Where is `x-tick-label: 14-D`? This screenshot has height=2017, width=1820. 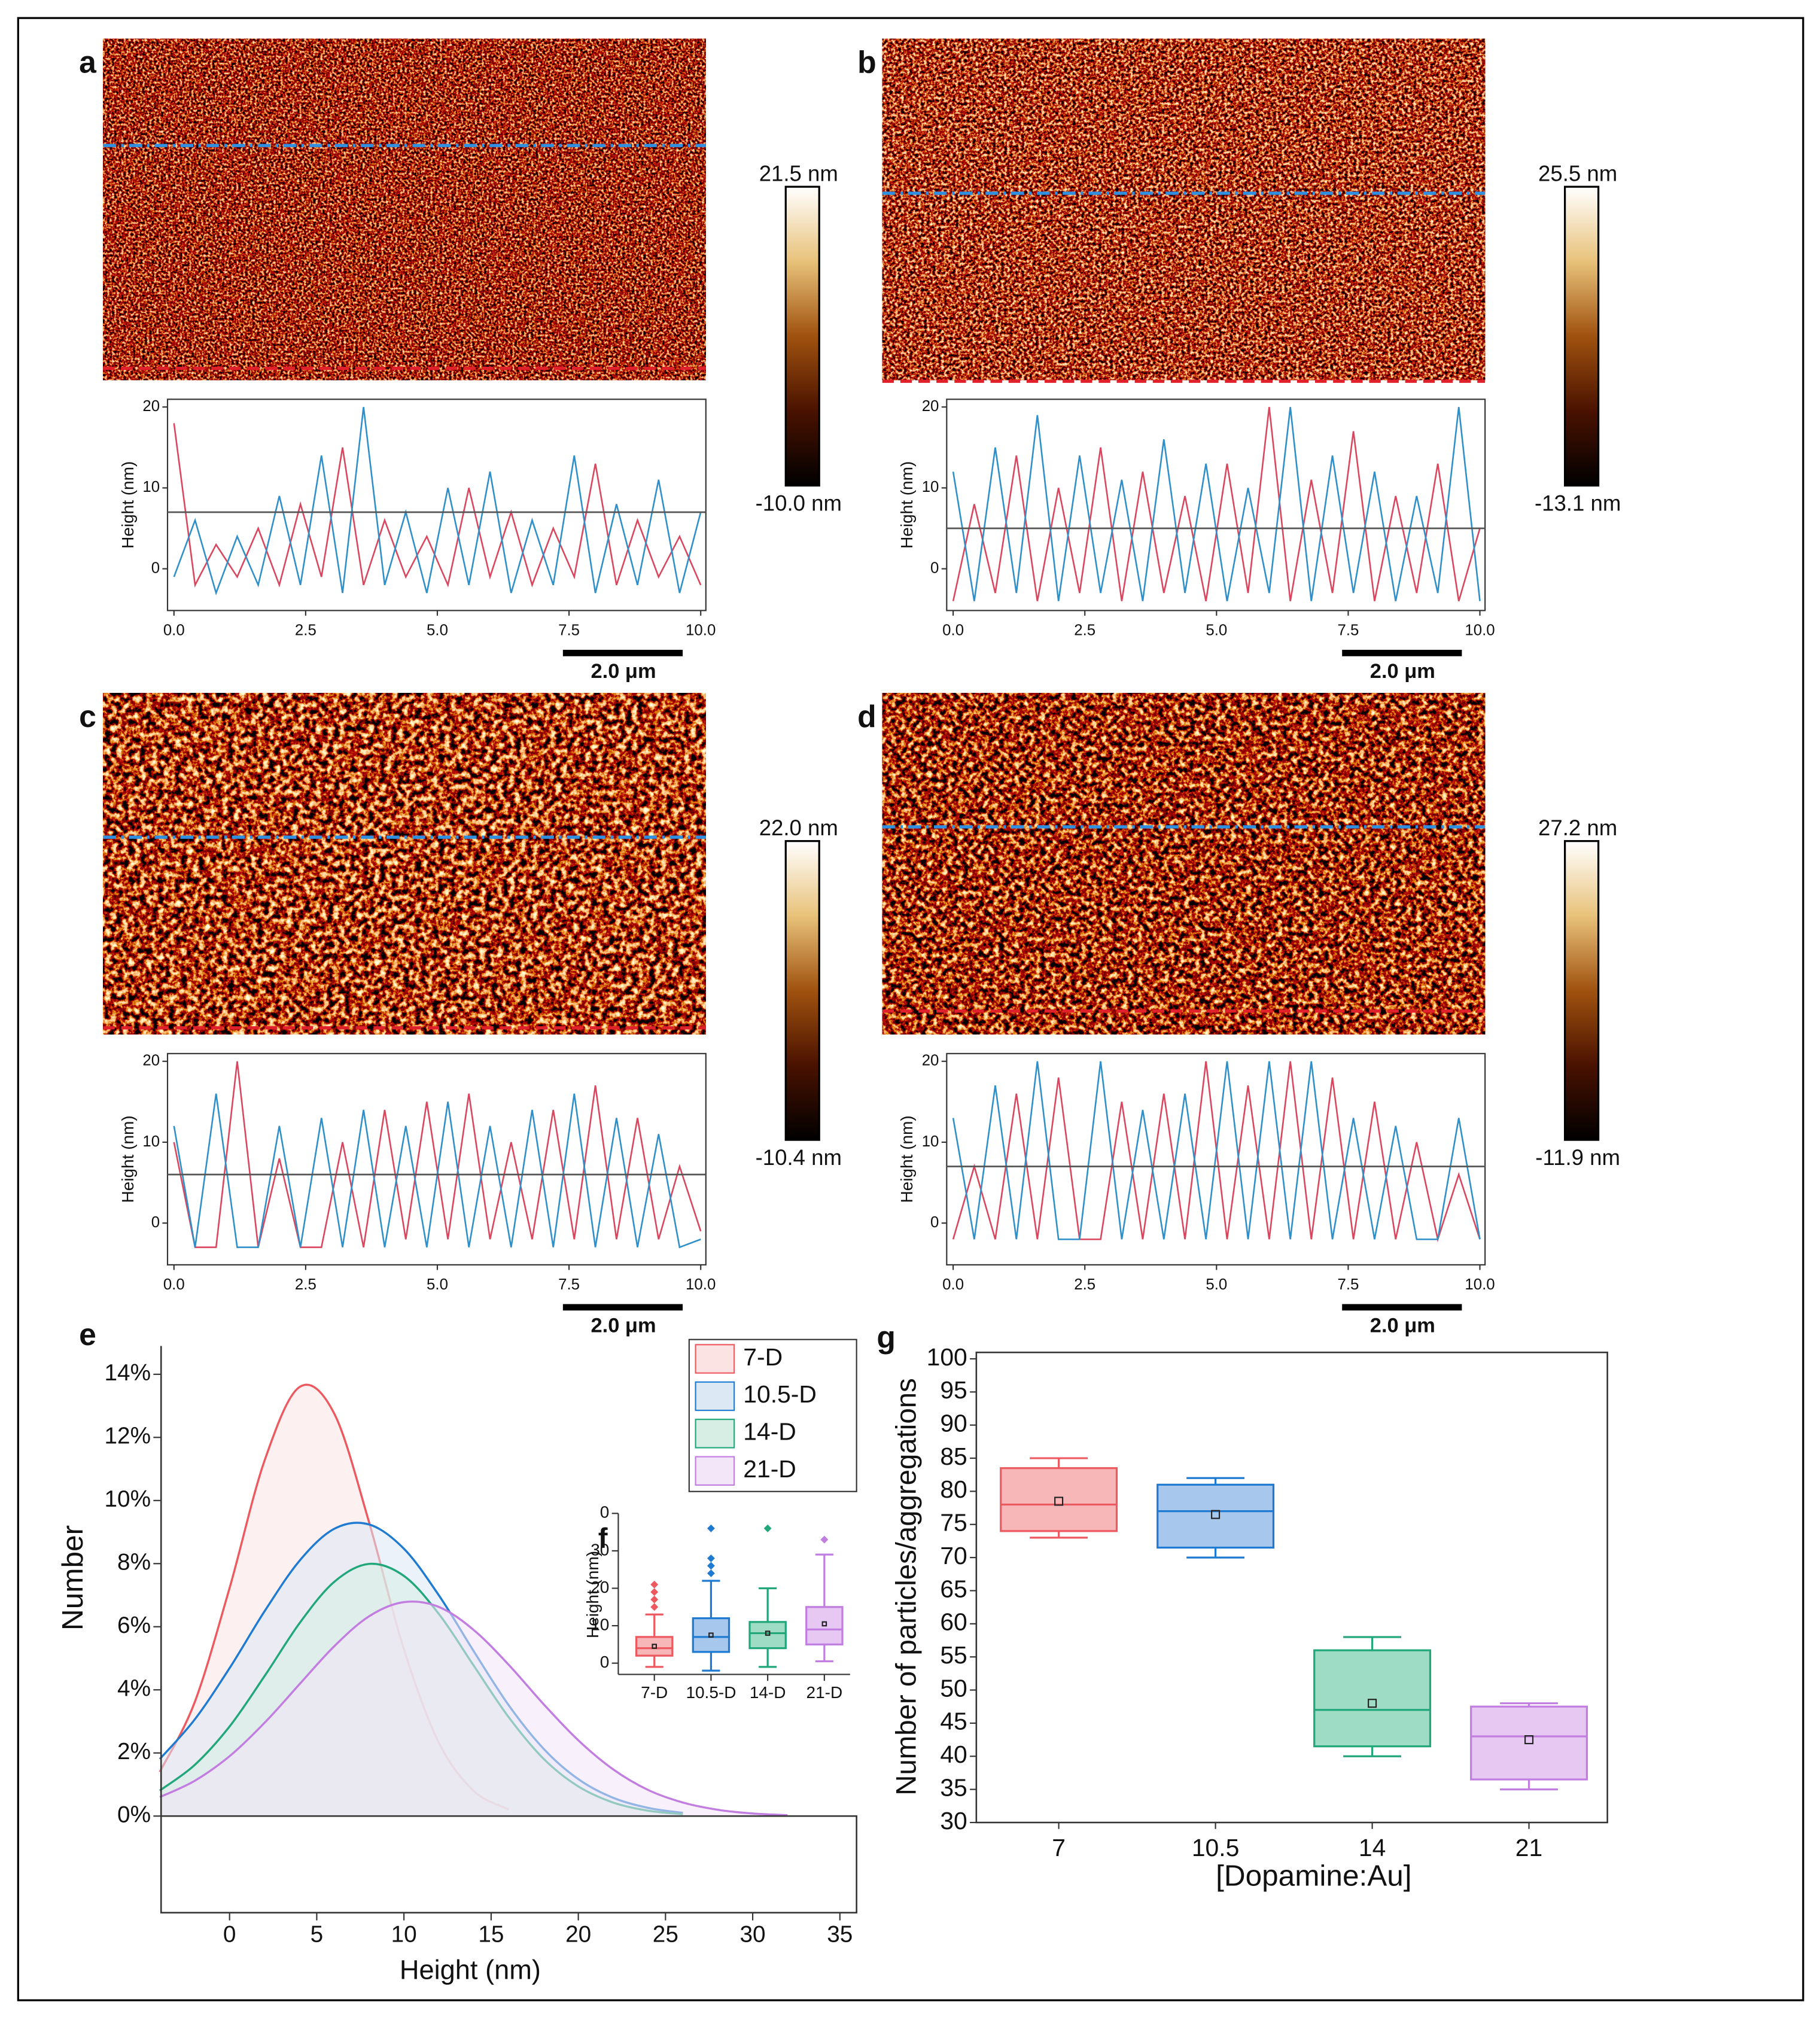
x-tick-label: 14-D is located at coordinates (768, 1692).